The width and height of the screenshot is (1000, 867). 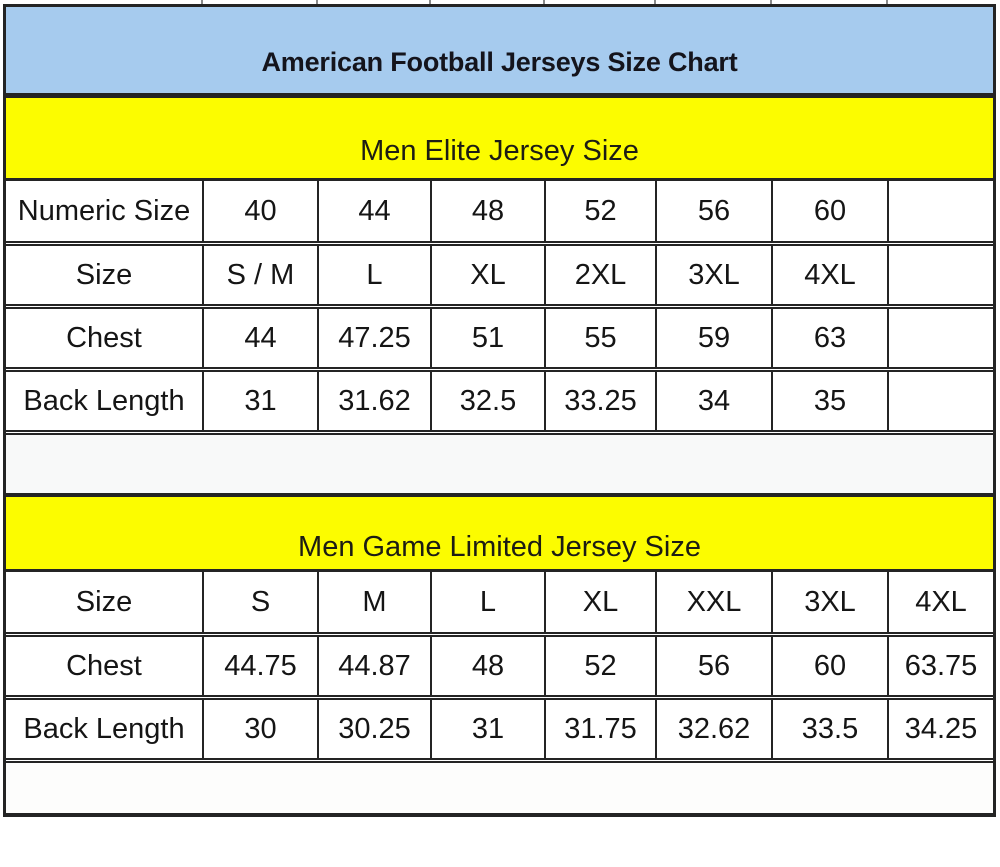 I want to click on table-cell: 63.75, so click(x=940, y=666).